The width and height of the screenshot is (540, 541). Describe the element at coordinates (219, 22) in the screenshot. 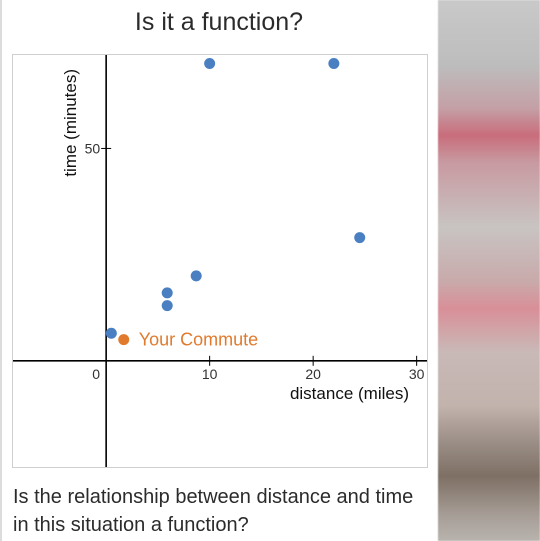

I see `page-title: Is it a function?` at that location.